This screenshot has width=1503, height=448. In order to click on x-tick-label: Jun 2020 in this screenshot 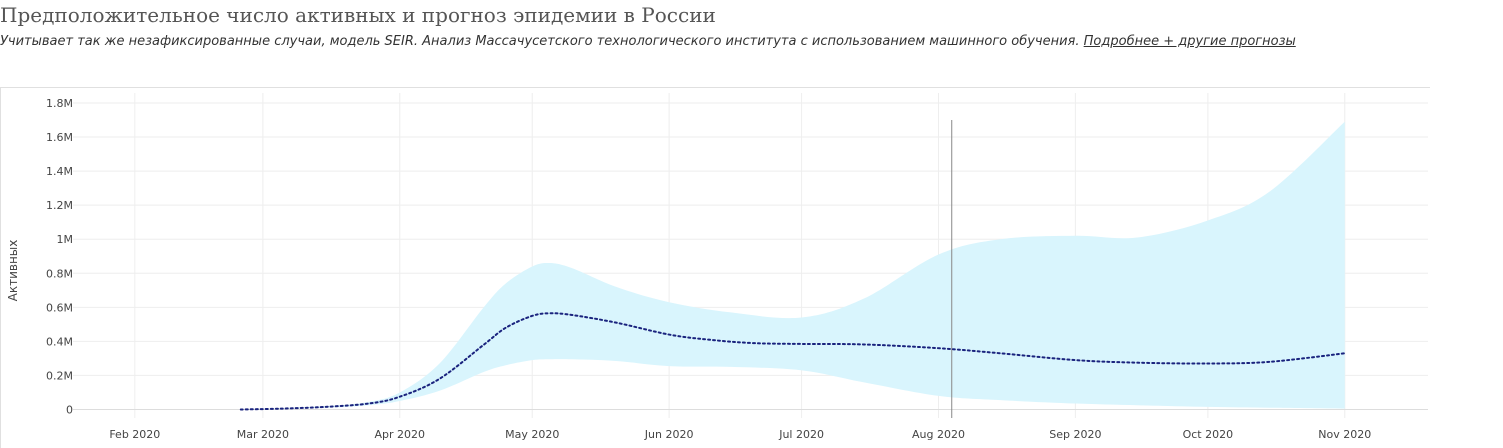, I will do `click(669, 434)`.